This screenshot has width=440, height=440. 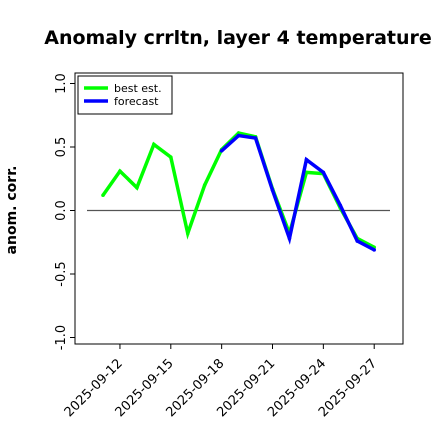 I want to click on series-line-forecast, so click(x=298, y=192).